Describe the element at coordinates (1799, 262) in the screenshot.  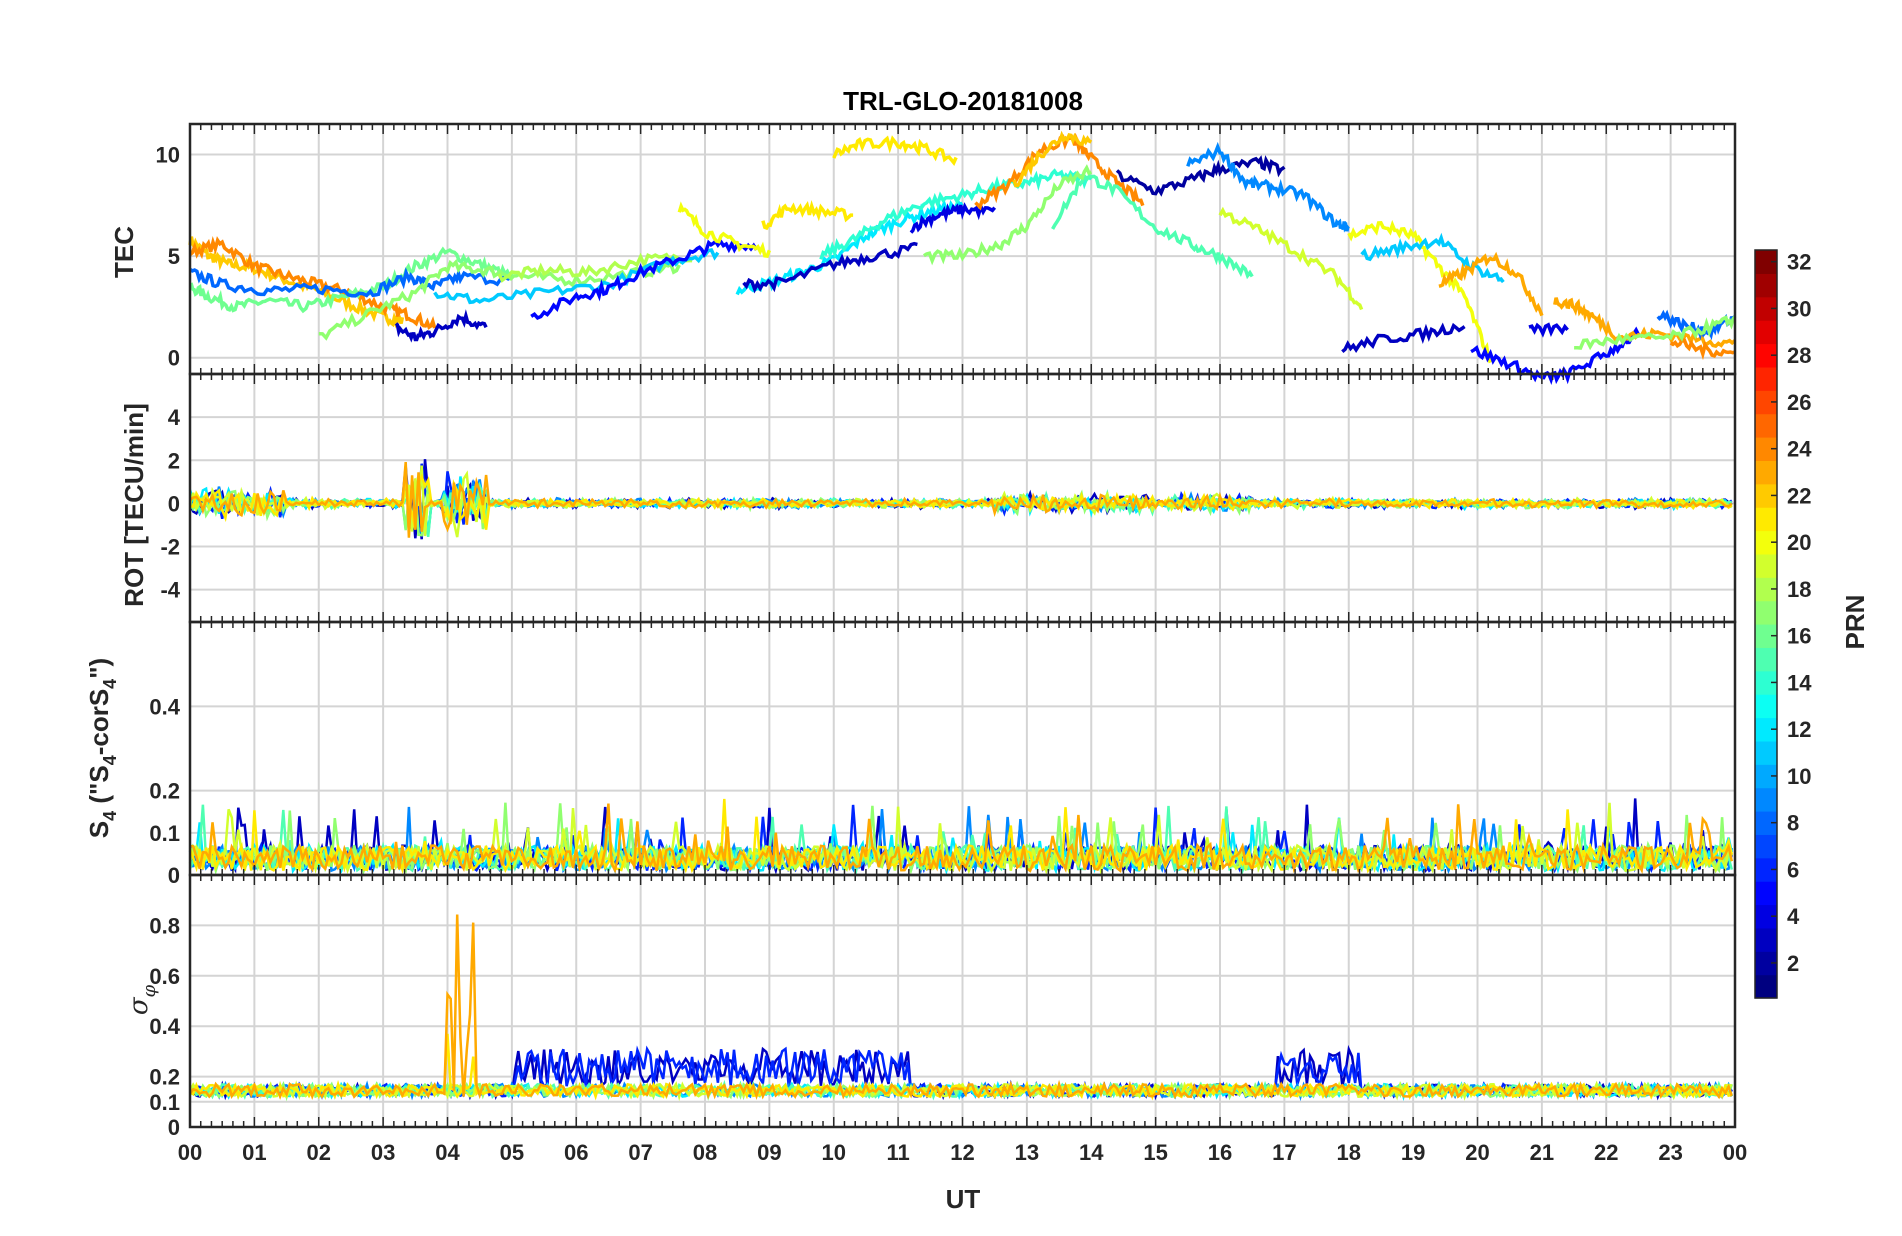
I see `colorbar-tick-label: 32` at that location.